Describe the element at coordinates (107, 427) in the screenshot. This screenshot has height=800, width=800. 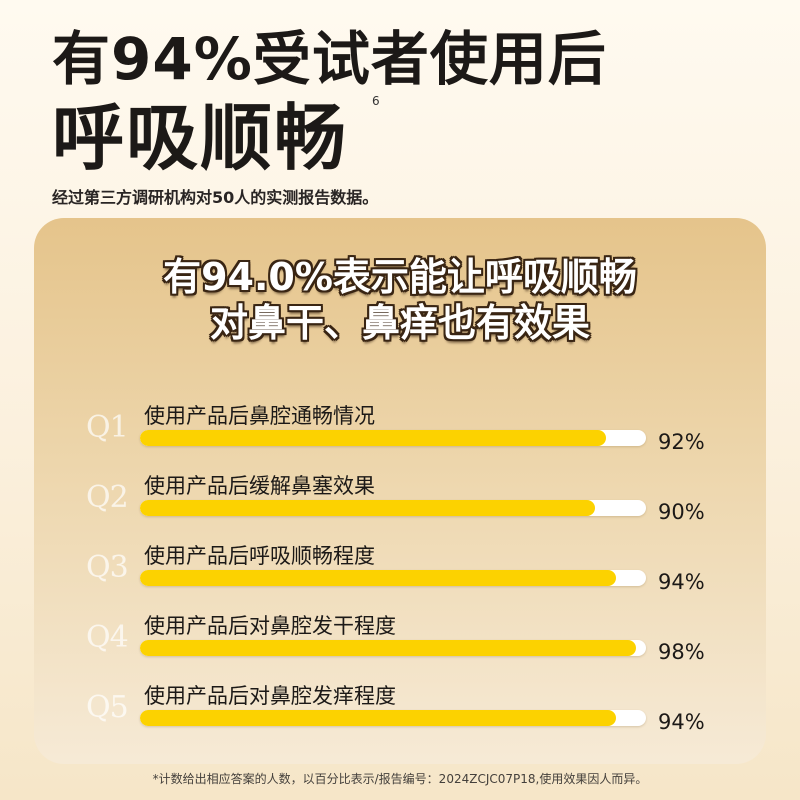
I see `question-number: Q1` at that location.